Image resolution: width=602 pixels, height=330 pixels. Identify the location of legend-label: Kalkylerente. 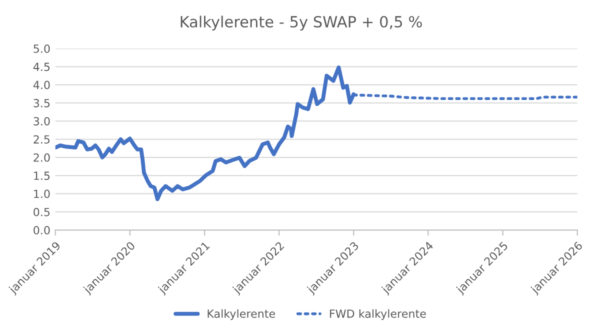
(241, 314).